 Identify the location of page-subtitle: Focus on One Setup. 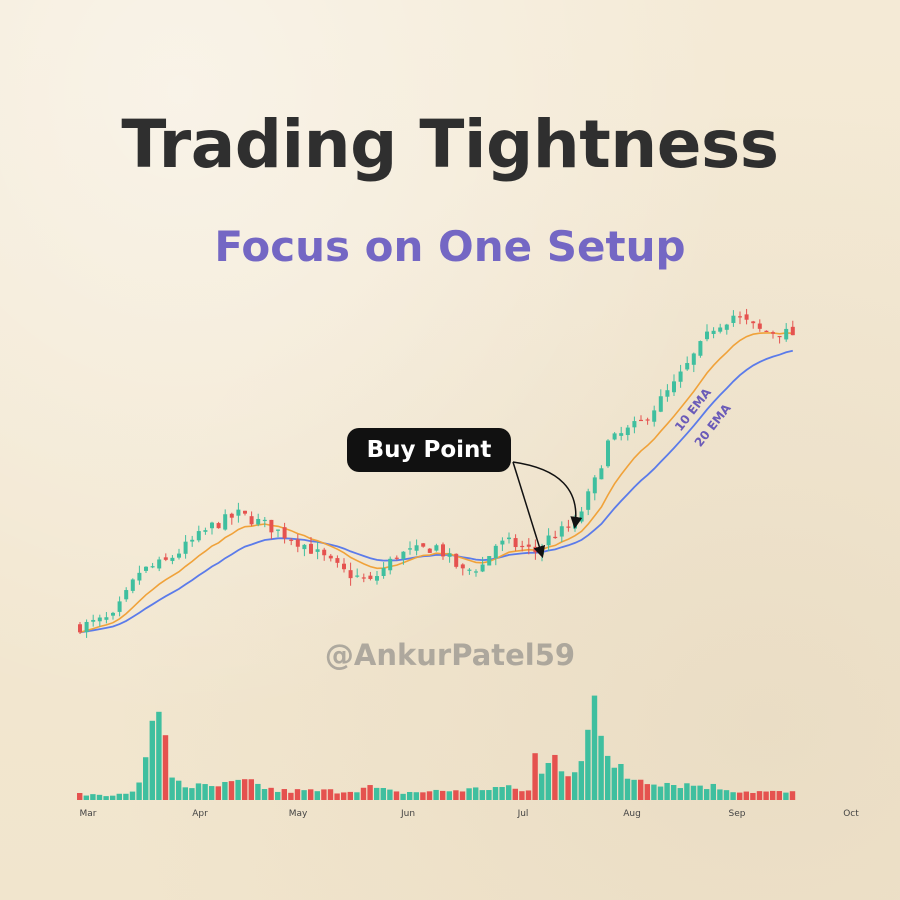
(450, 246).